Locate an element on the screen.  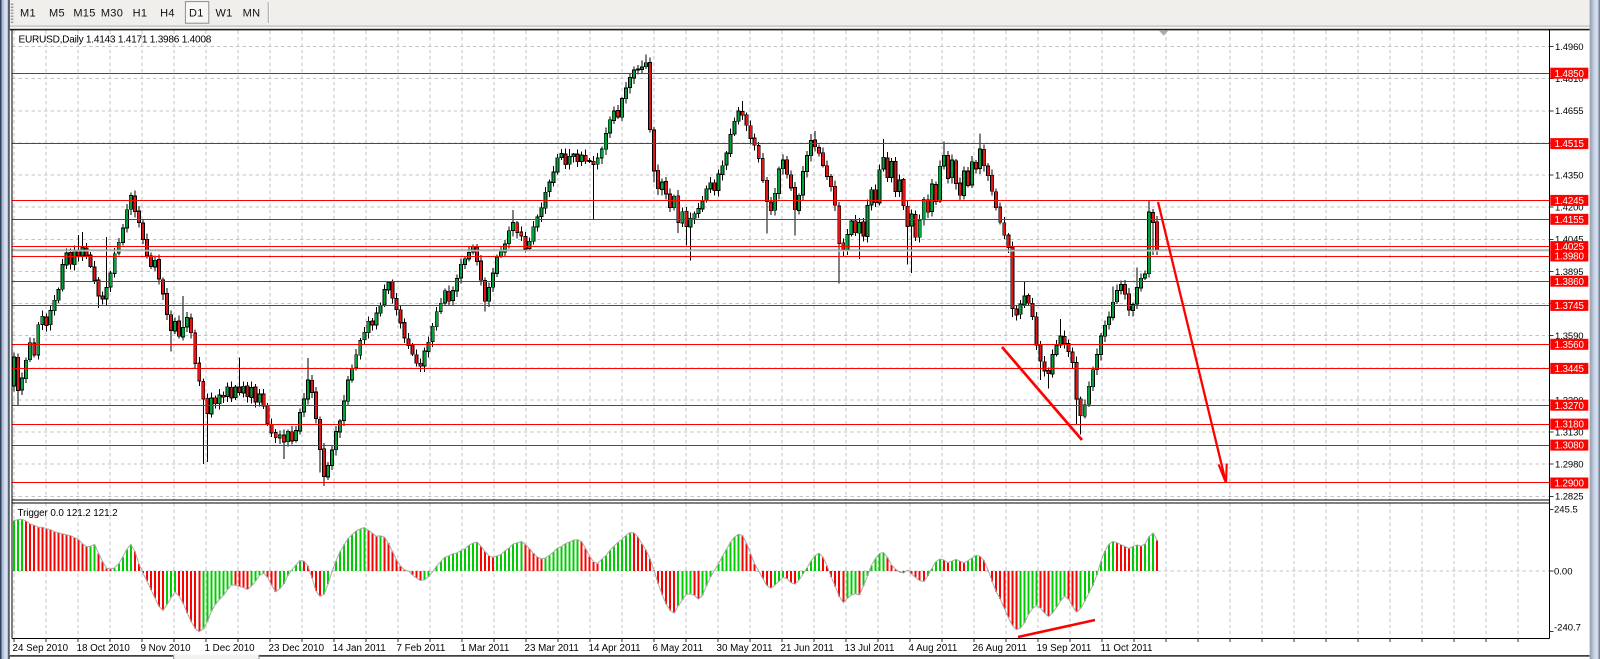
svg-text: 1.2825 is located at coordinates (1569, 497).